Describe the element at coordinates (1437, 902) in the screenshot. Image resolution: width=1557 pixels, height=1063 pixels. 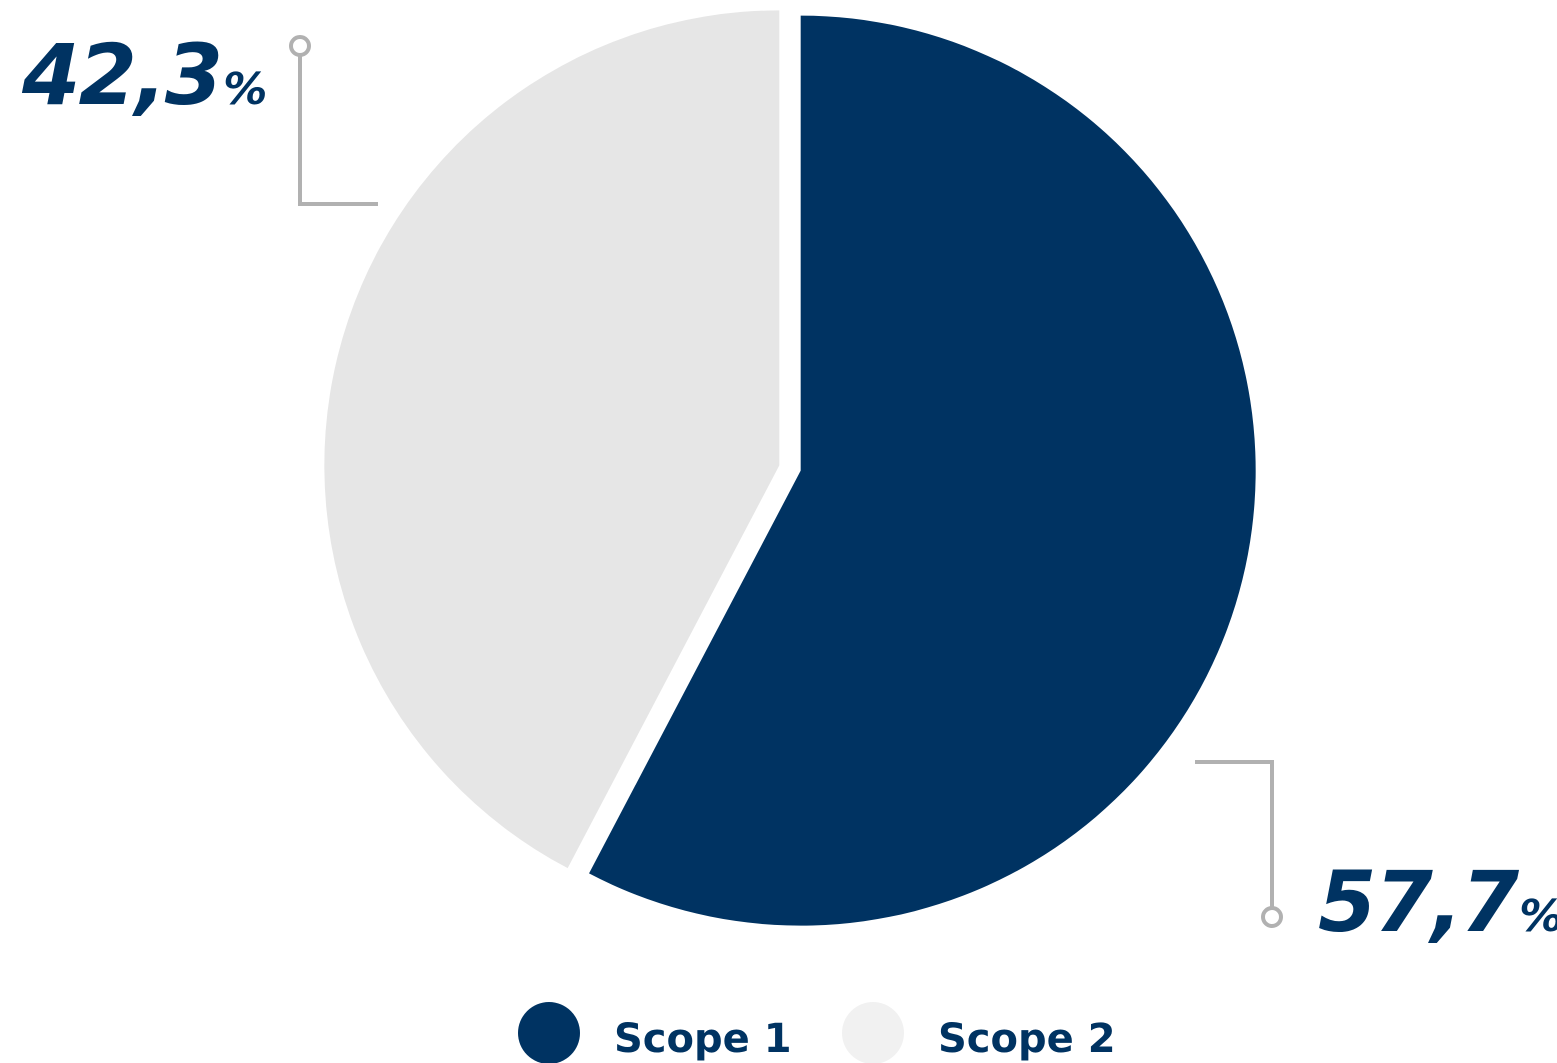
I see `scope-1-percent-label: 57,7%` at that location.